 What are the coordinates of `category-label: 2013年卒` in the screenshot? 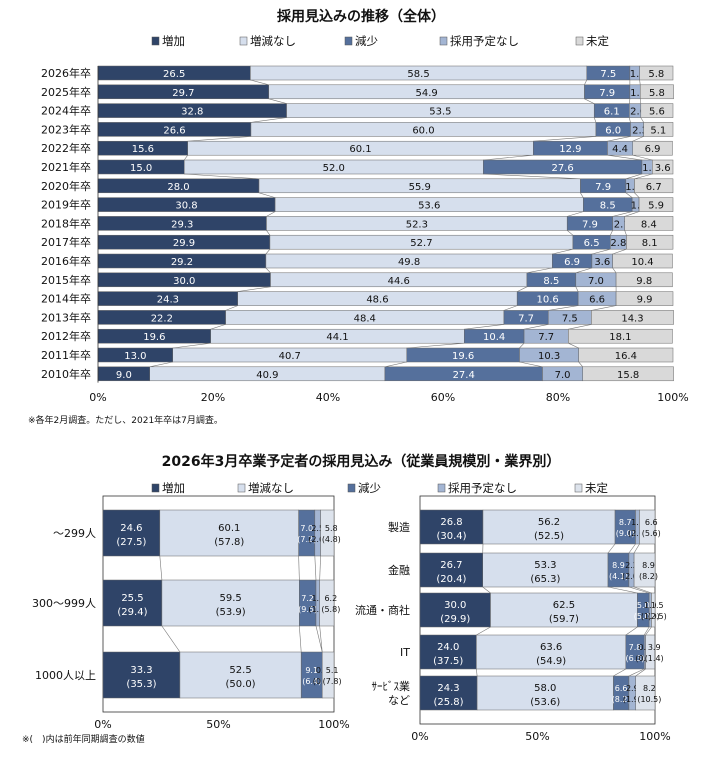 It's located at (66, 317).